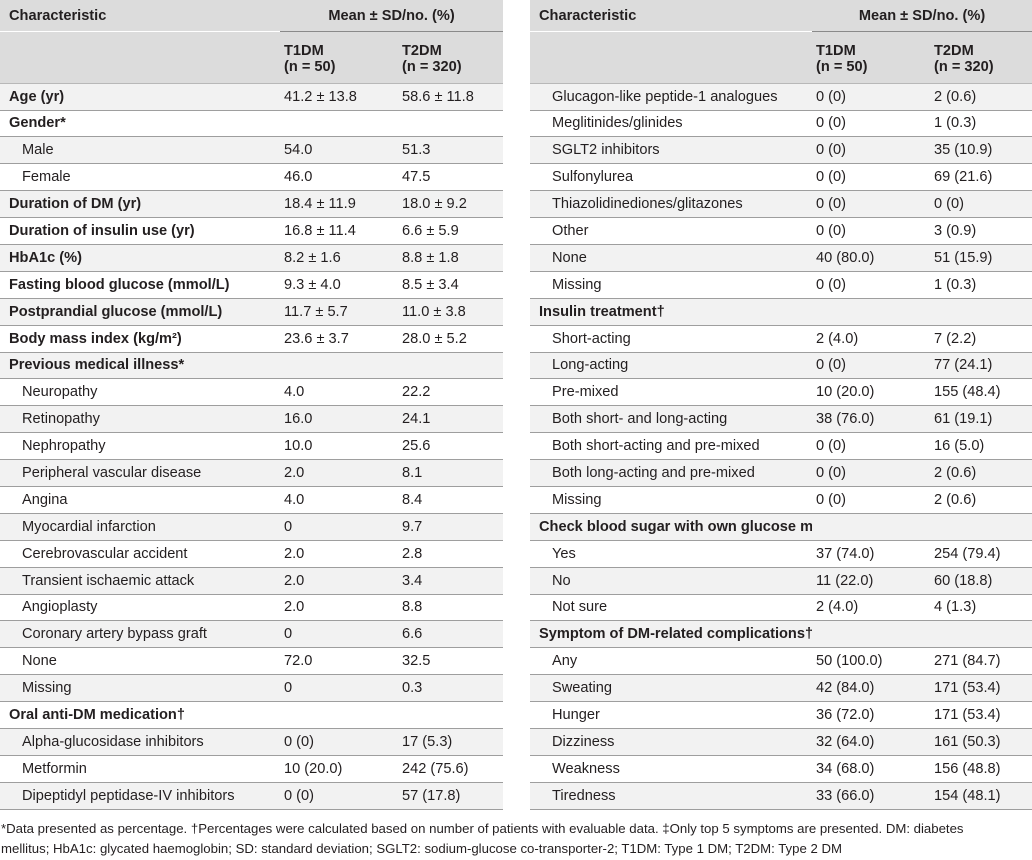  I want to click on section-row: Oral anti-DM medication†, so click(252, 715).